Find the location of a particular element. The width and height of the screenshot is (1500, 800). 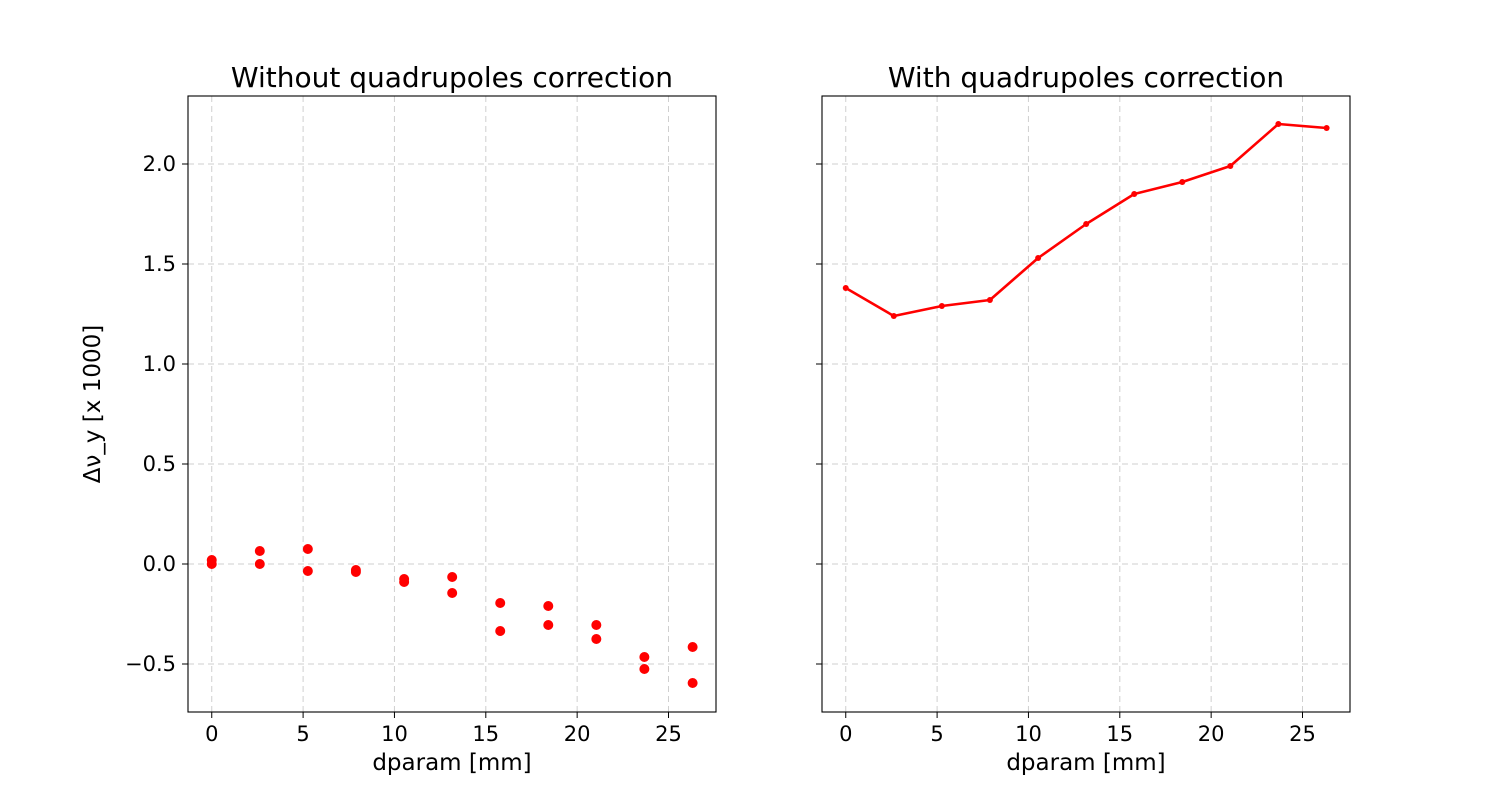

y-tick-label-0: −0.5 is located at coordinates (150, 664).